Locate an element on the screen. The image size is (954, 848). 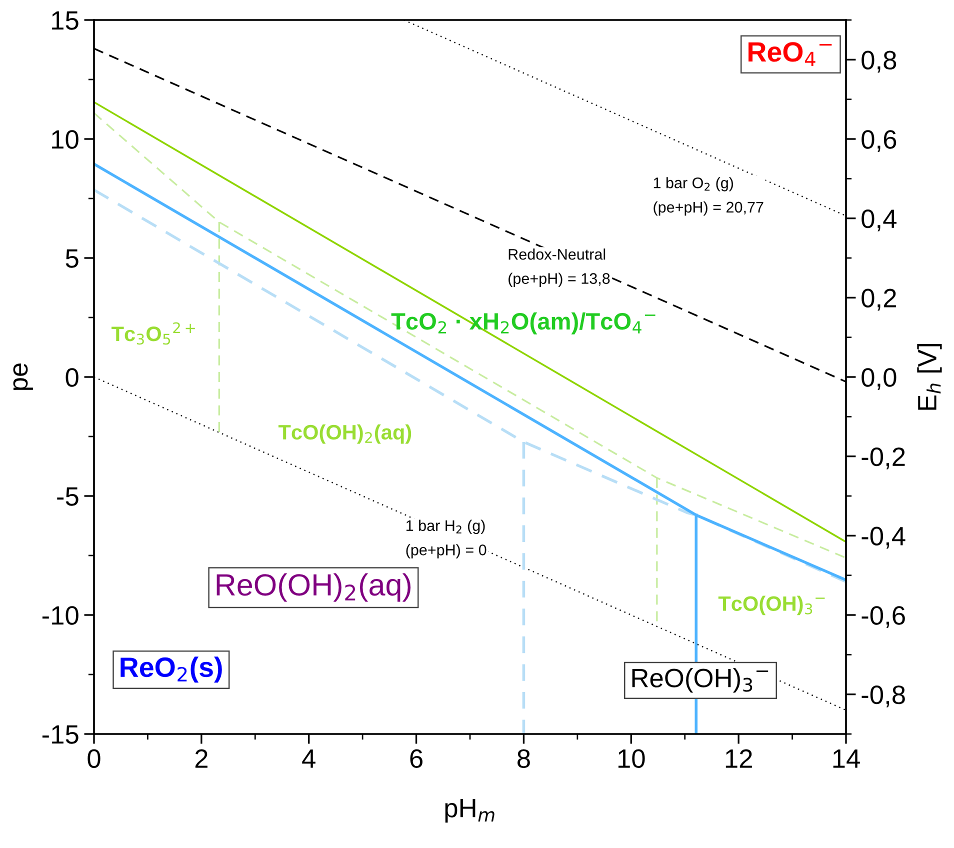
y2-tick-label: -0,8 is located at coordinates (883, 696).